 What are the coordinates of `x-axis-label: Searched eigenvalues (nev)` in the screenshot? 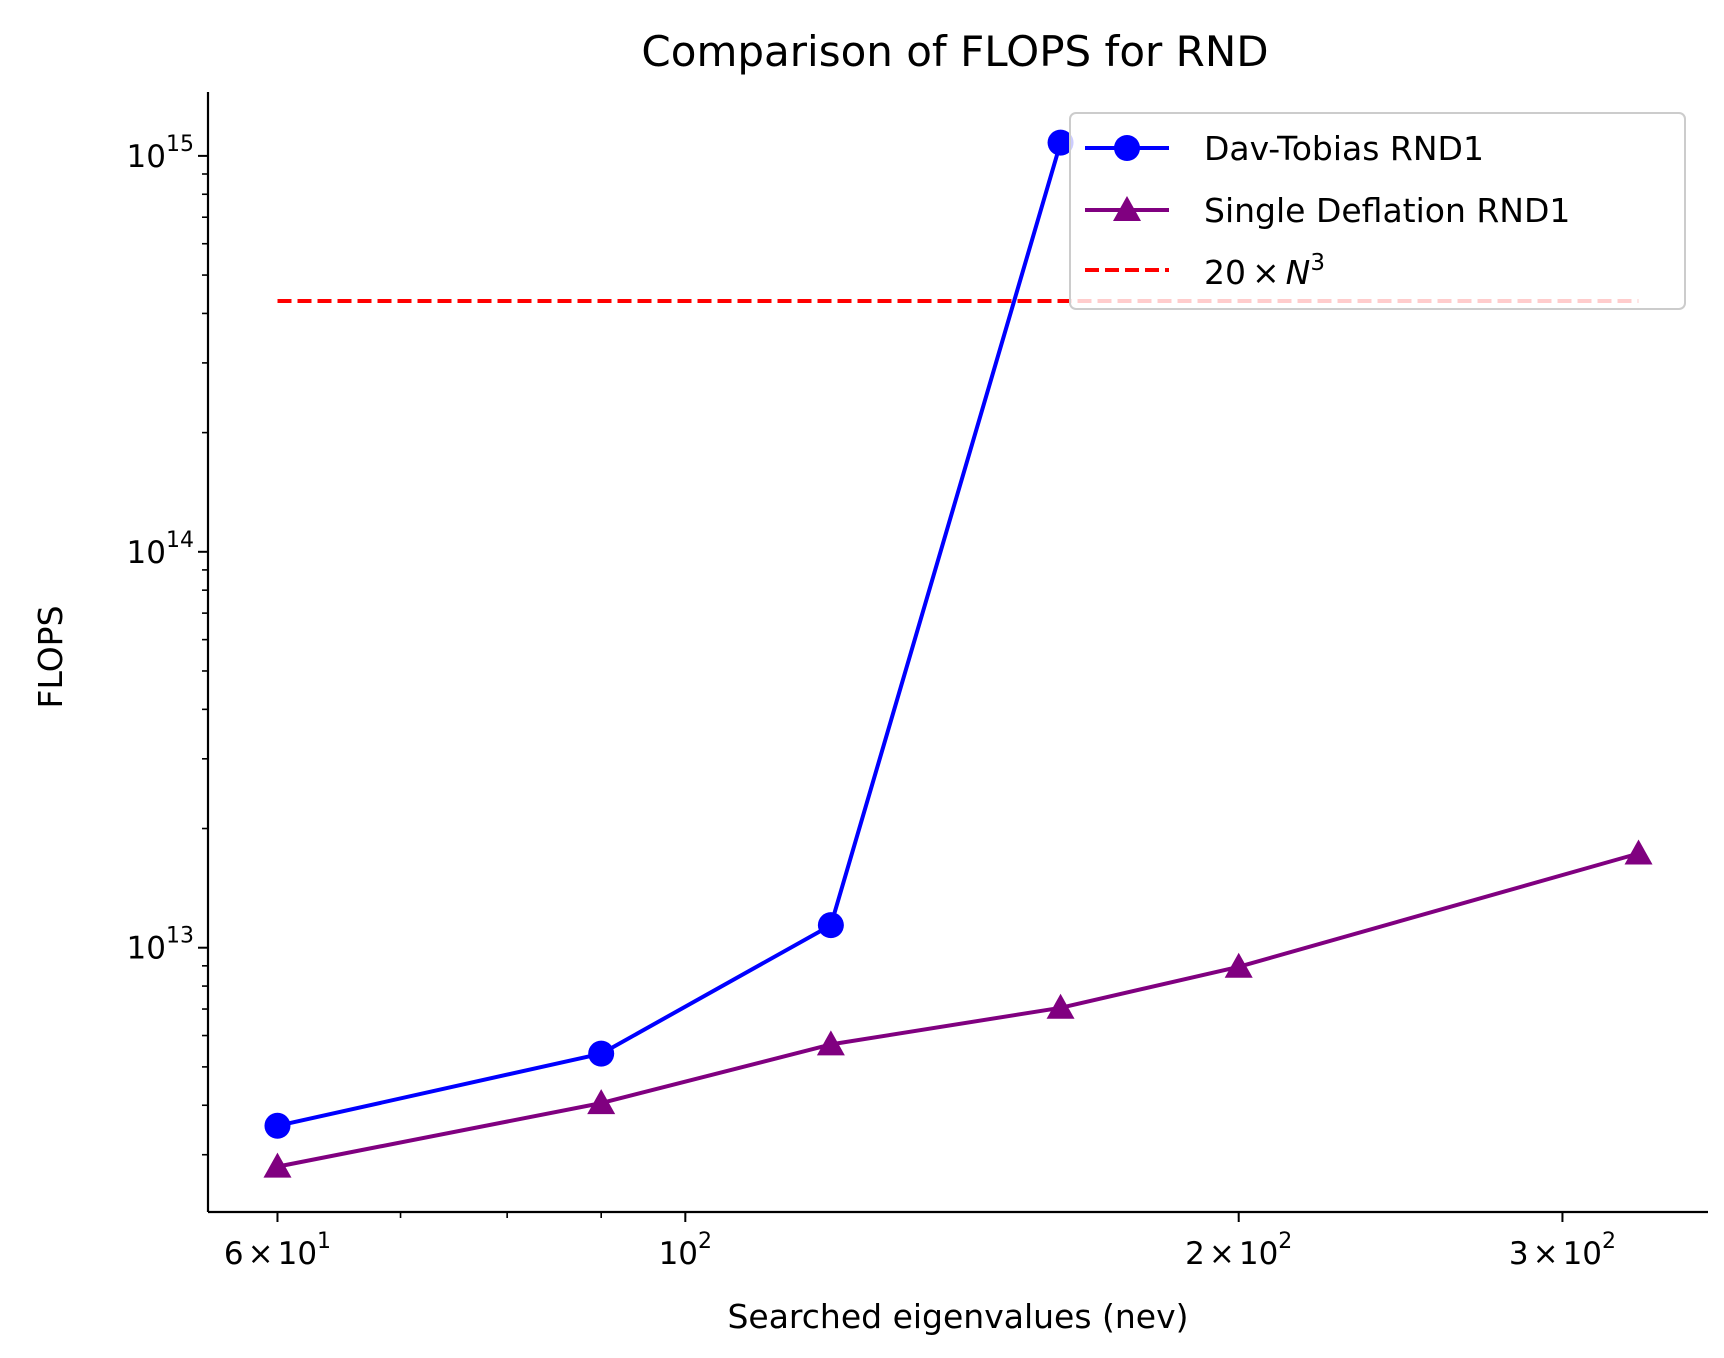 It's located at (957, 1316).